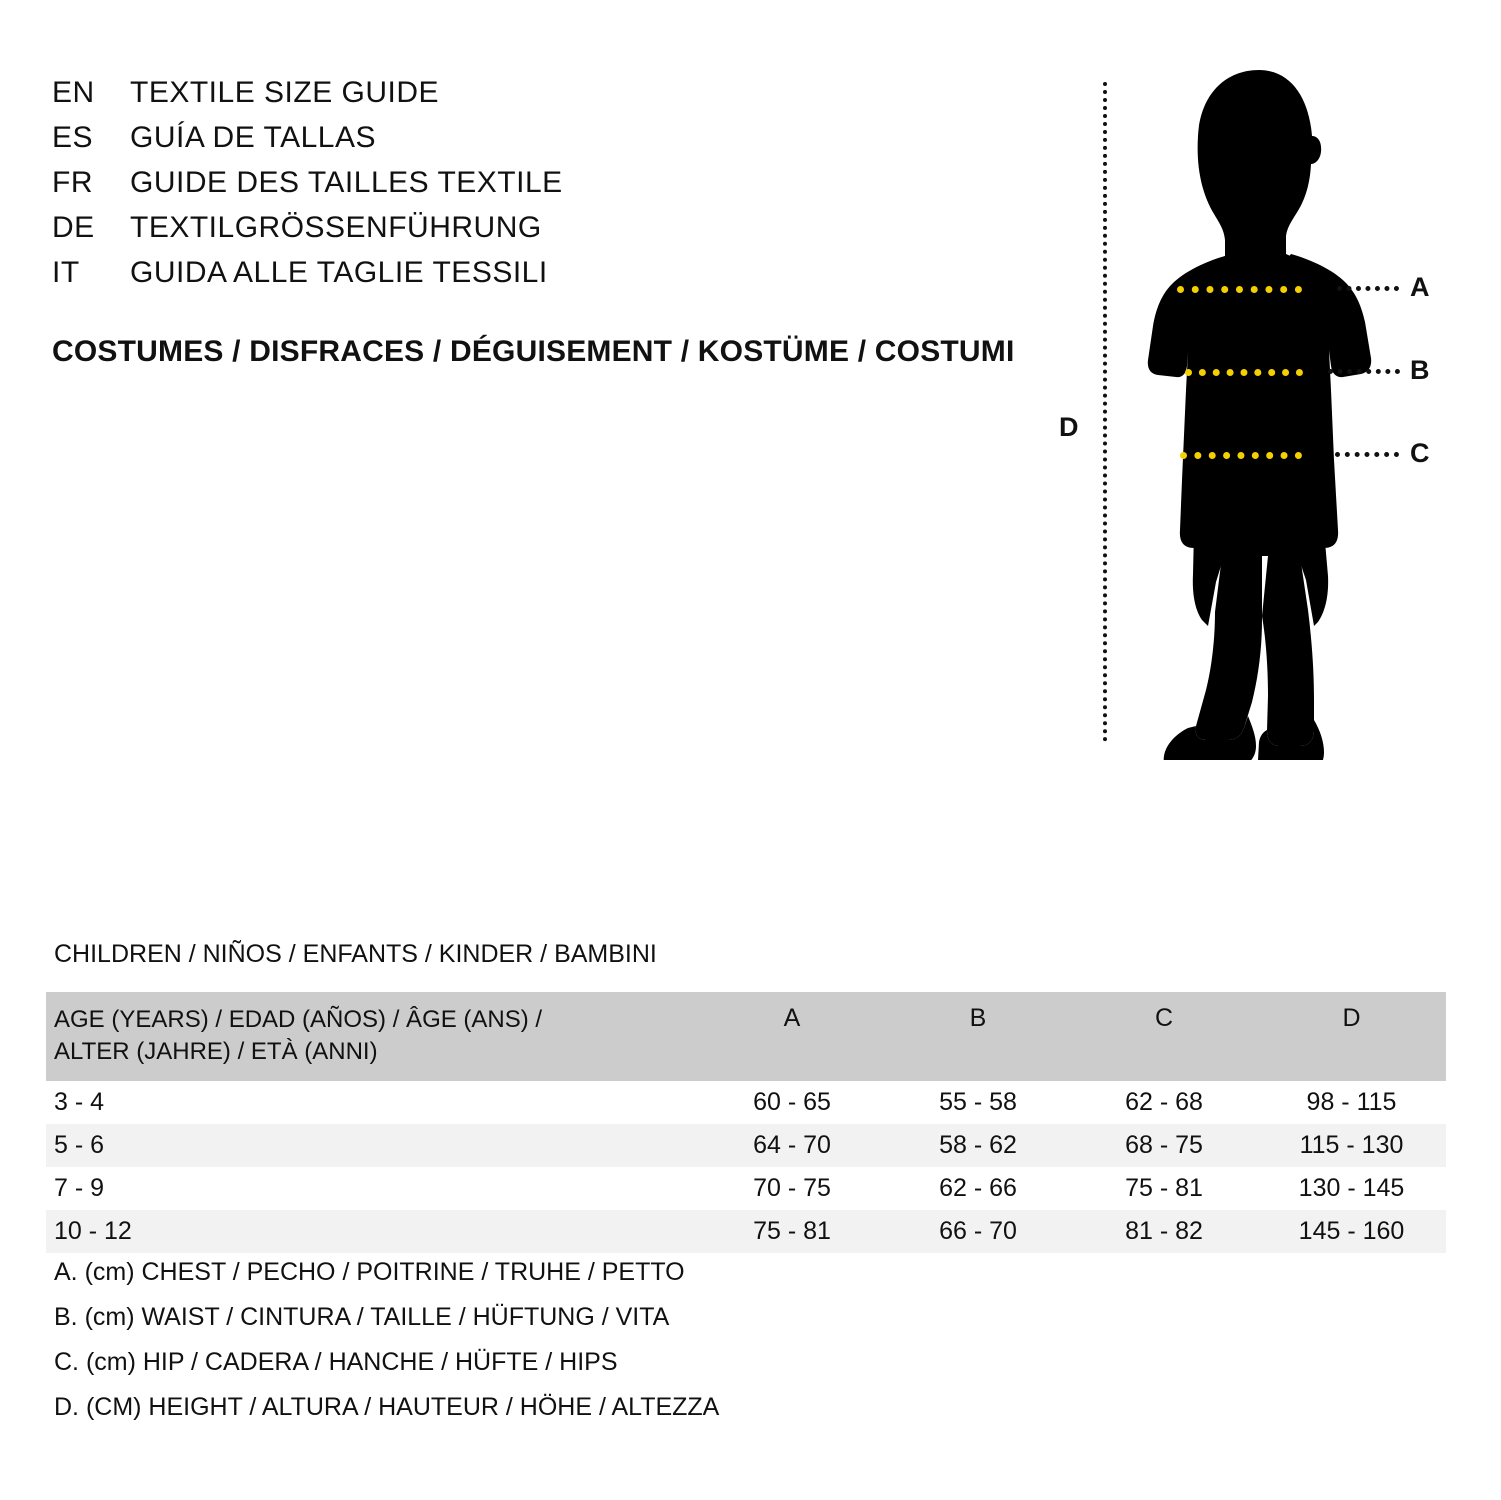 This screenshot has width=1501, height=1500. What do you see at coordinates (1420, 287) in the screenshot?
I see `measure-label-a: A` at bounding box center [1420, 287].